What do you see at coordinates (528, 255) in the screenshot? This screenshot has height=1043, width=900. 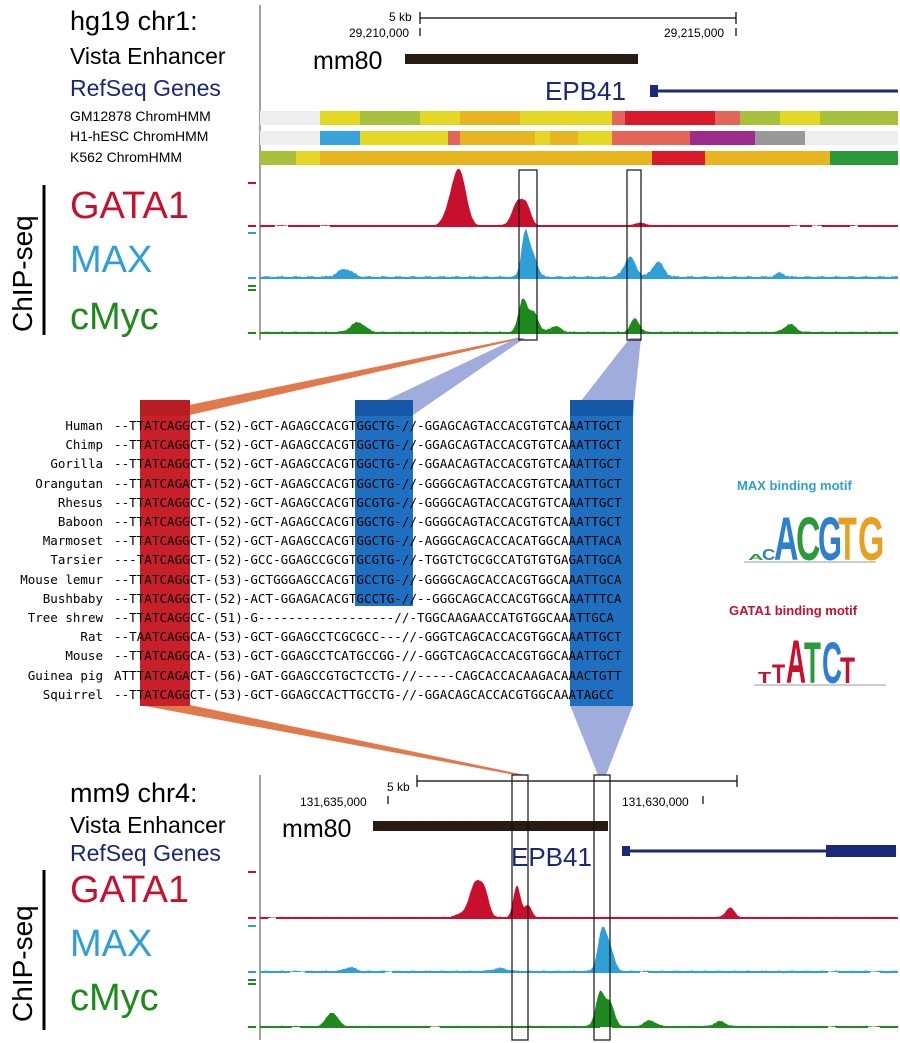 I see `top-frame-site1` at bounding box center [528, 255].